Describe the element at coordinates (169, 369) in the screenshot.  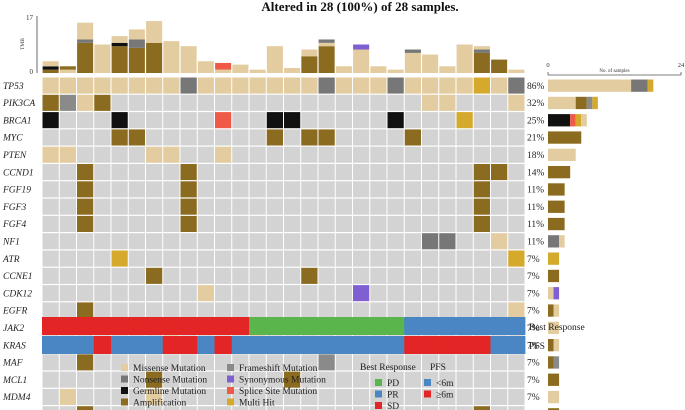
I see `legend-label: Missense Mutation` at that location.